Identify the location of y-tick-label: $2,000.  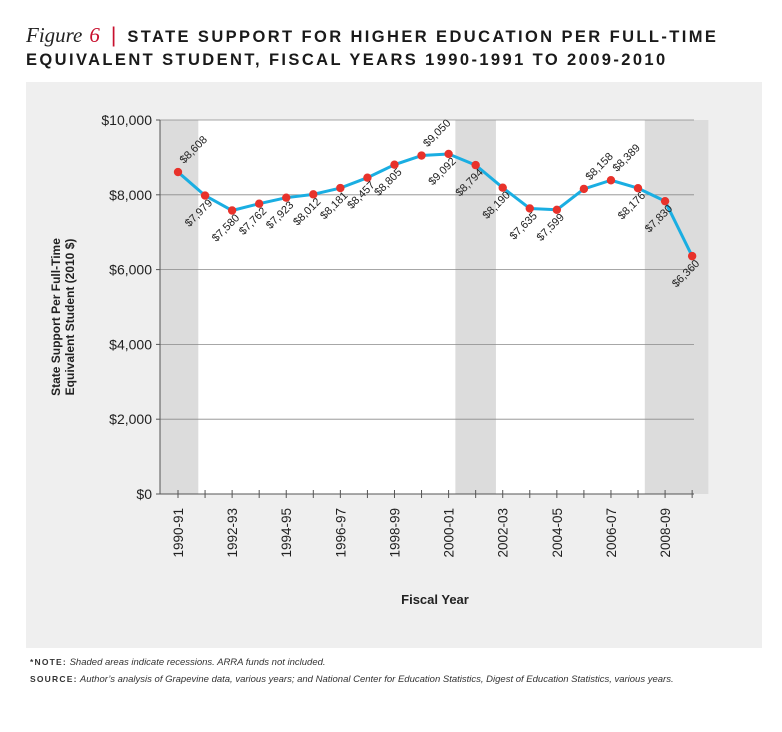
(130, 419).